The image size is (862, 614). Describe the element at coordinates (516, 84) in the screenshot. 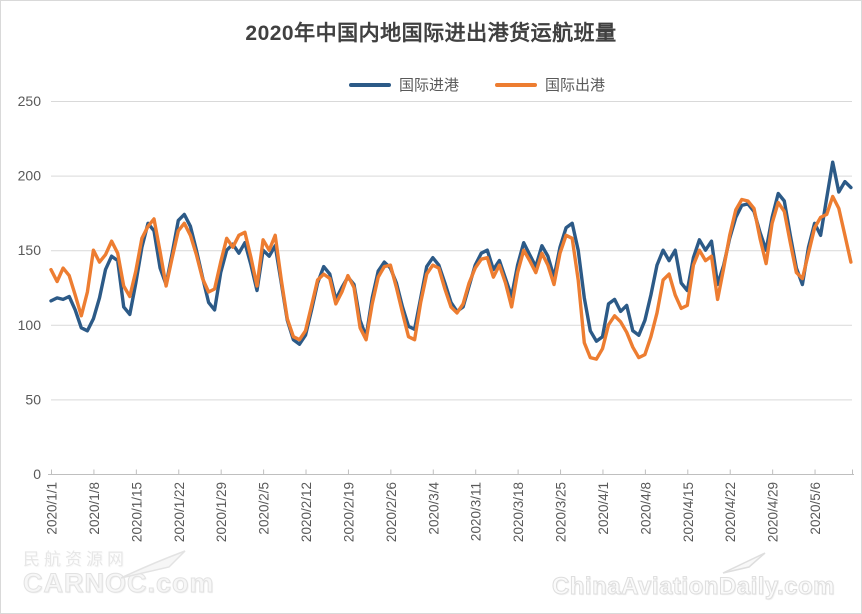

I see `legend-swatch-outbound` at that location.